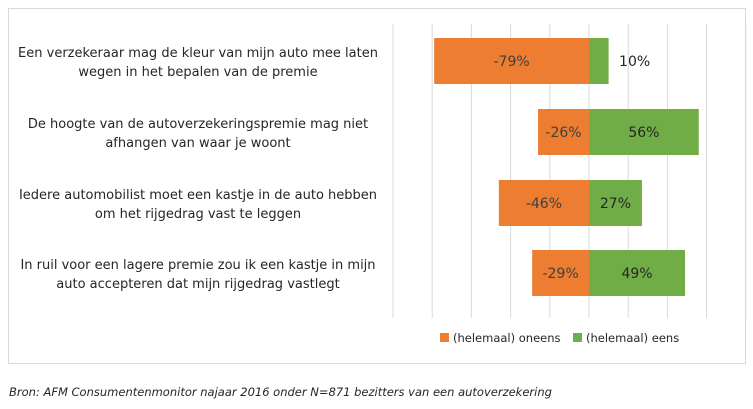 The height and width of the screenshot is (409, 753). Describe the element at coordinates (198, 214) in the screenshot. I see `category-label: om het rijgedrag vast te leggen` at that location.